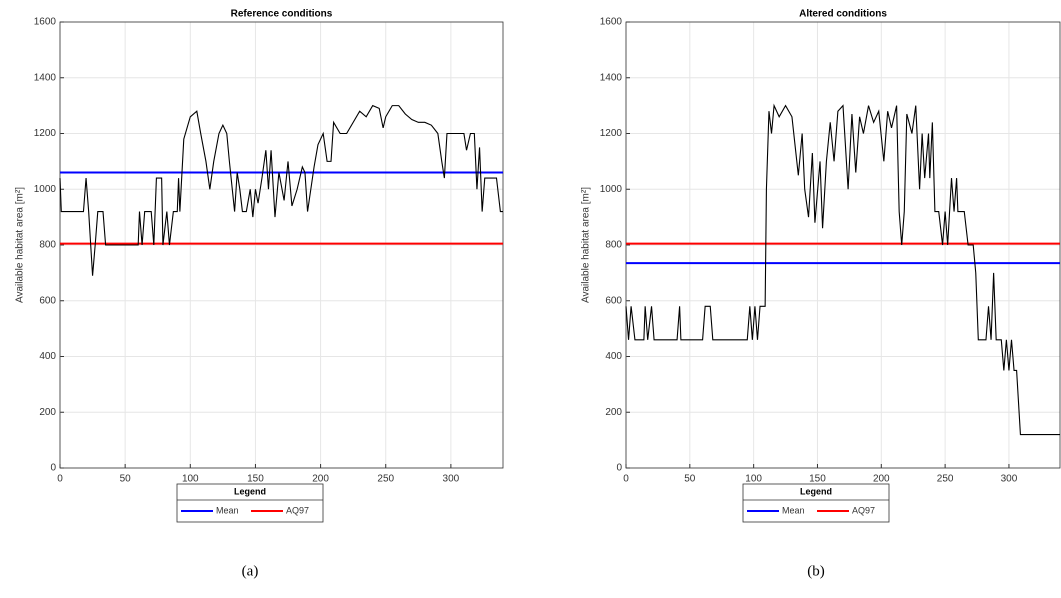 The height and width of the screenshot is (598, 1061). Describe the element at coordinates (843, 14) in the screenshot. I see `chart-title: Altered conditions` at that location.